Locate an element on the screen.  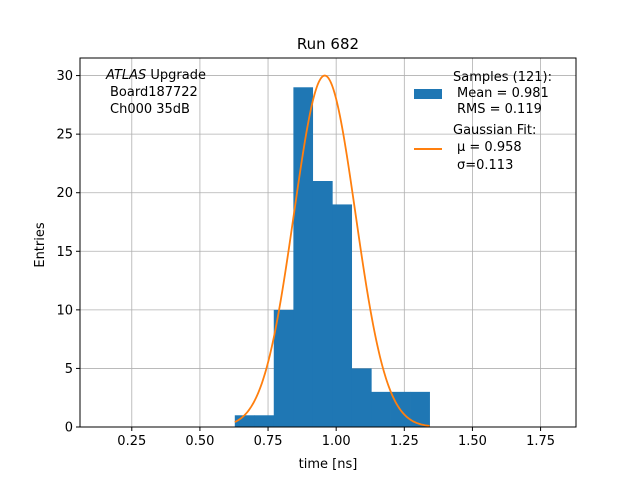
y-tick-label: 10 is located at coordinates (64, 310).